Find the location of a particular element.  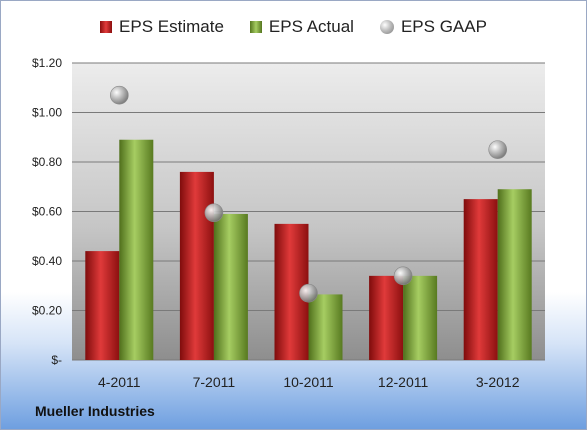

company-name: Mueller Industries is located at coordinates (95, 411).